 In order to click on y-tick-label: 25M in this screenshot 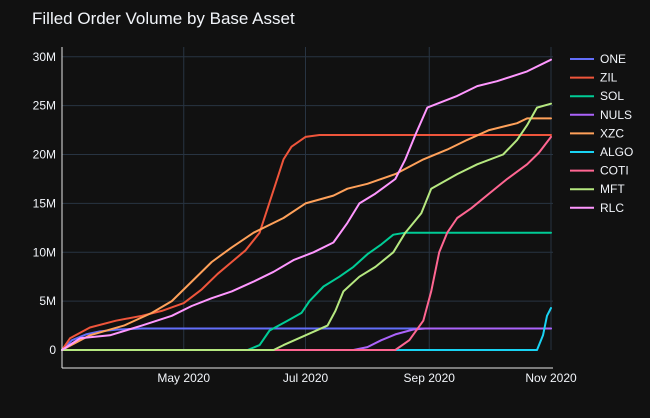, I will do `click(44, 106)`.